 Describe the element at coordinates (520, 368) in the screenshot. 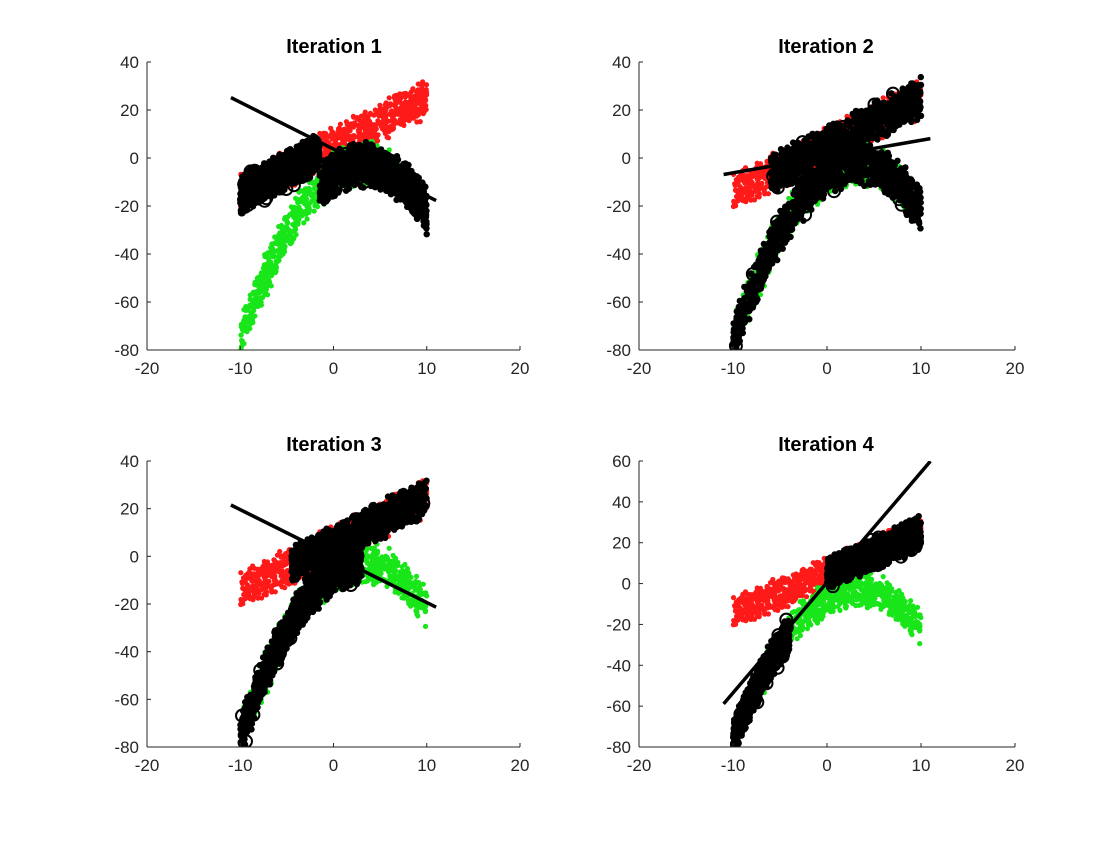

I see `x-tick-label: 20` at that location.